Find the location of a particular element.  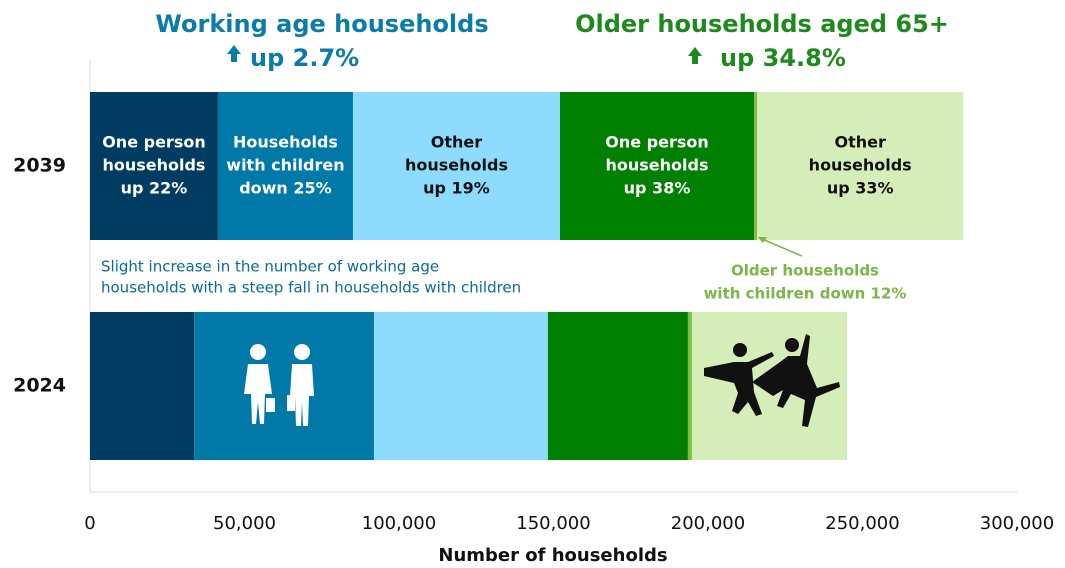

annotation-arrowhead is located at coordinates (762, 240).